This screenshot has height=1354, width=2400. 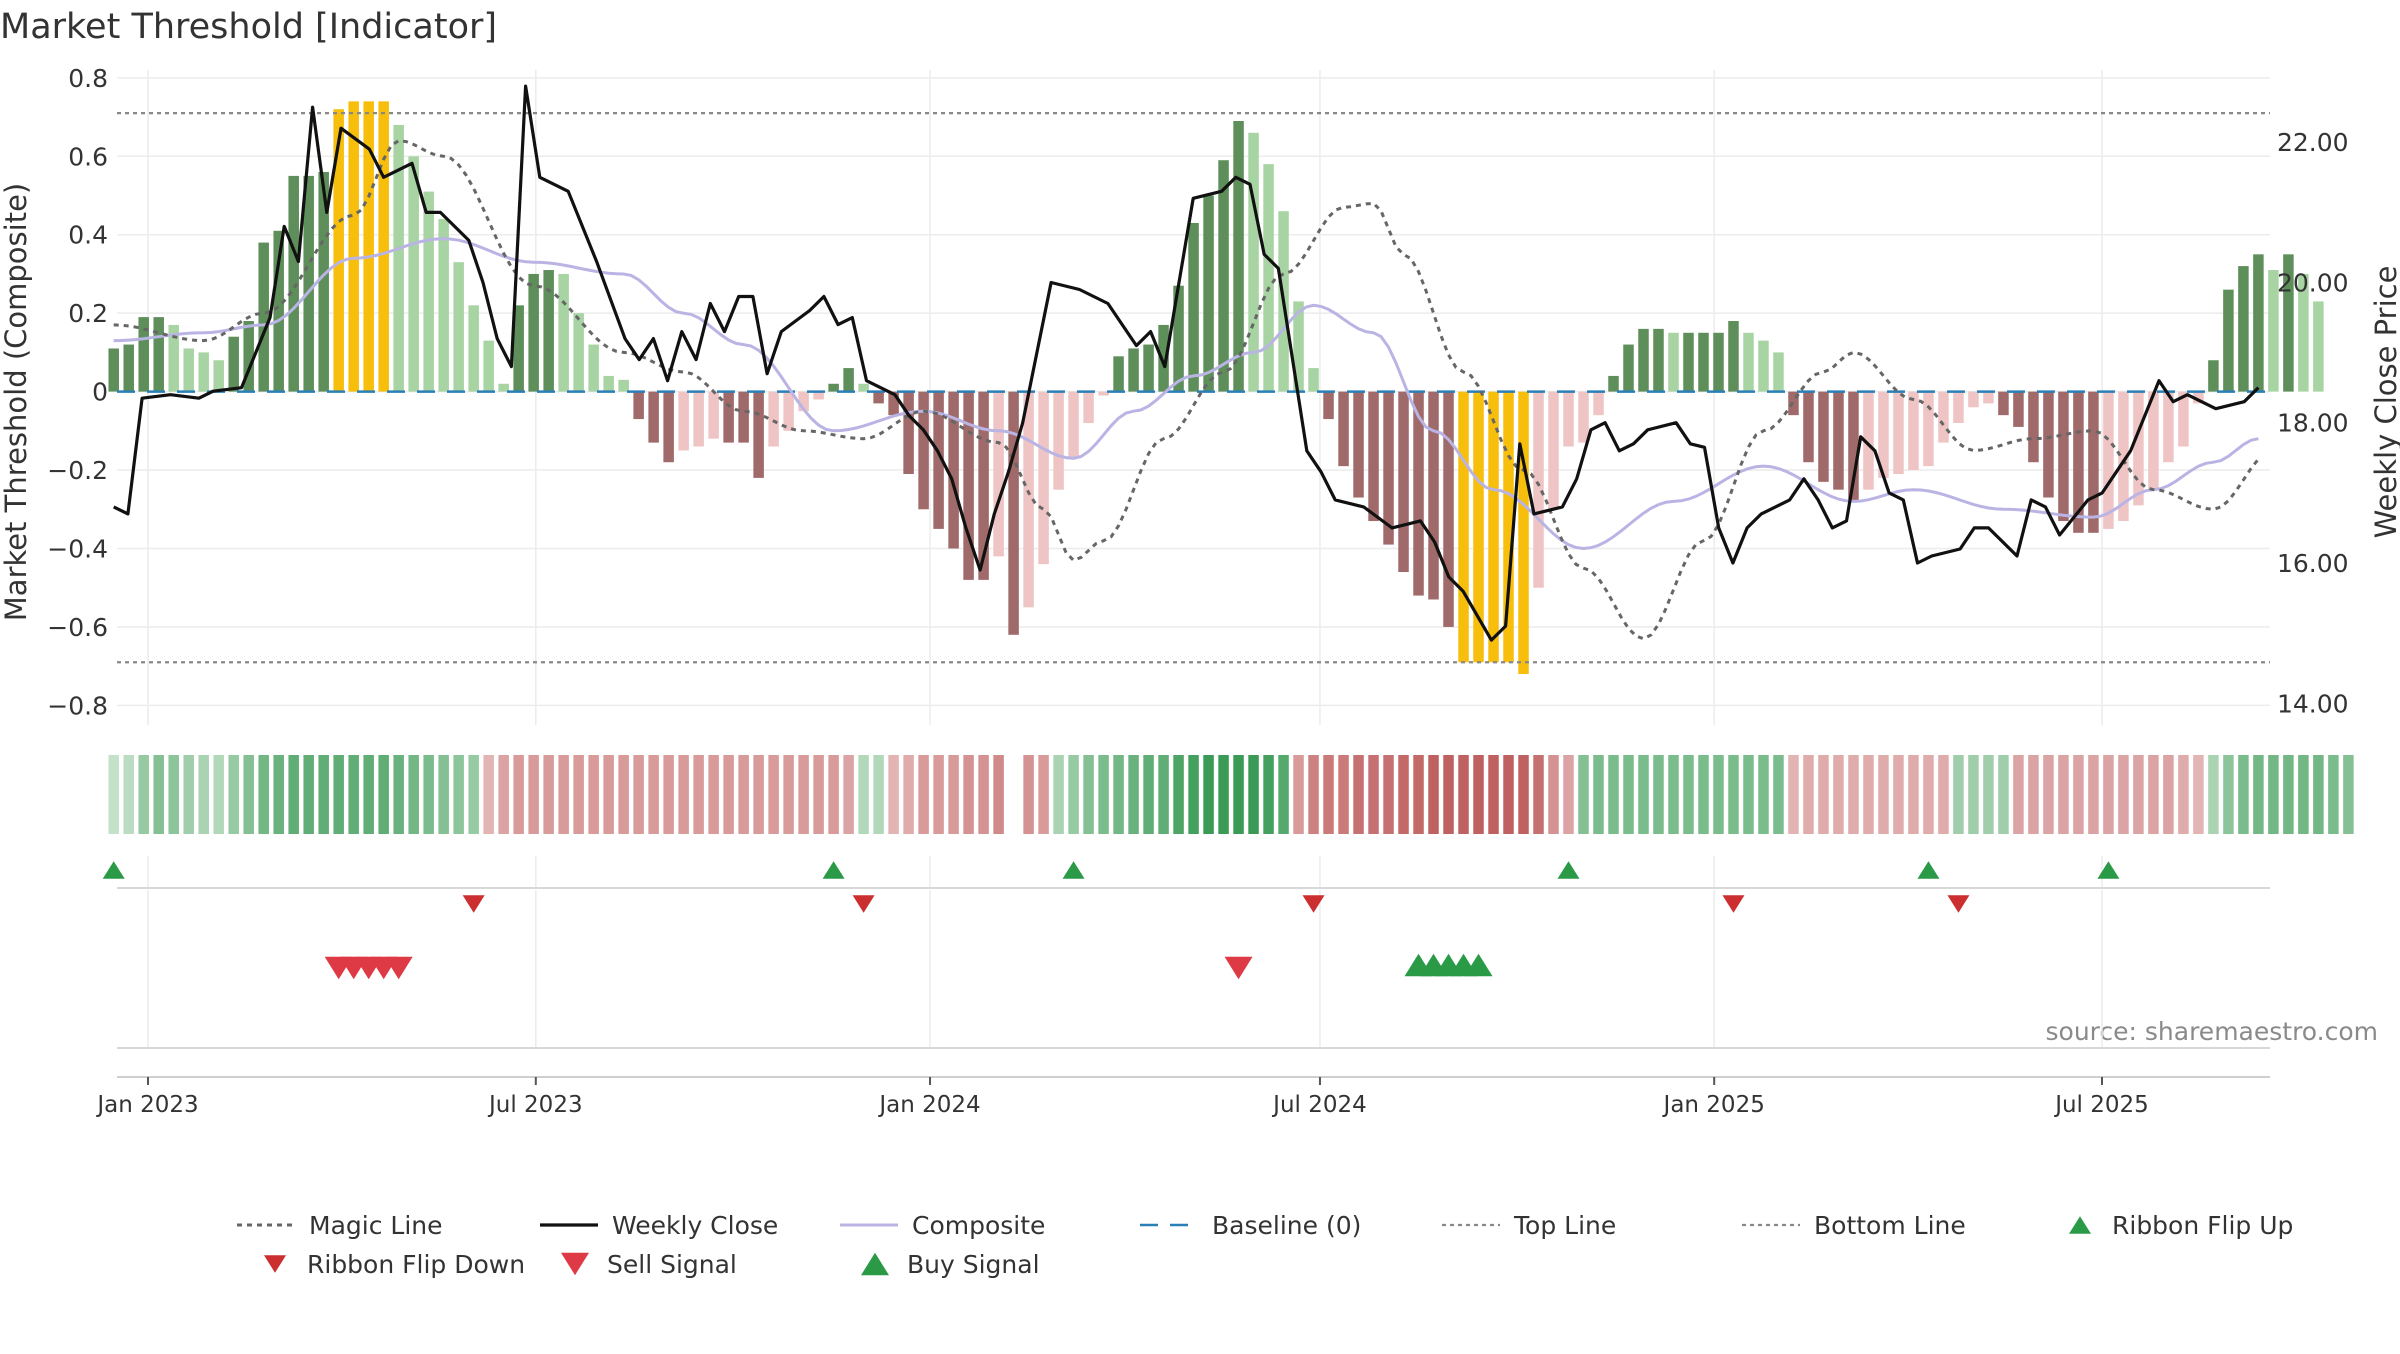 What do you see at coordinates (416, 1264) in the screenshot?
I see `legend-label: Ribbon Flip Down` at bounding box center [416, 1264].